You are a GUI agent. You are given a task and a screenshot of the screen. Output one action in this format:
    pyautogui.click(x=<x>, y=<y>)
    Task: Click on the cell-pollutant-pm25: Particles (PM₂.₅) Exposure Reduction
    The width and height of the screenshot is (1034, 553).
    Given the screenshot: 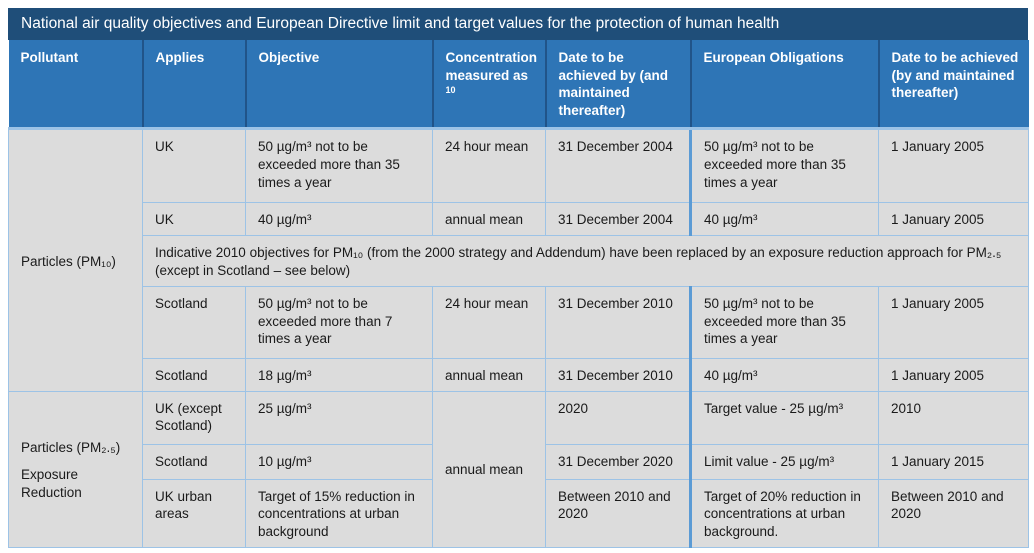 What is the action you would take?
    pyautogui.click(x=75, y=469)
    